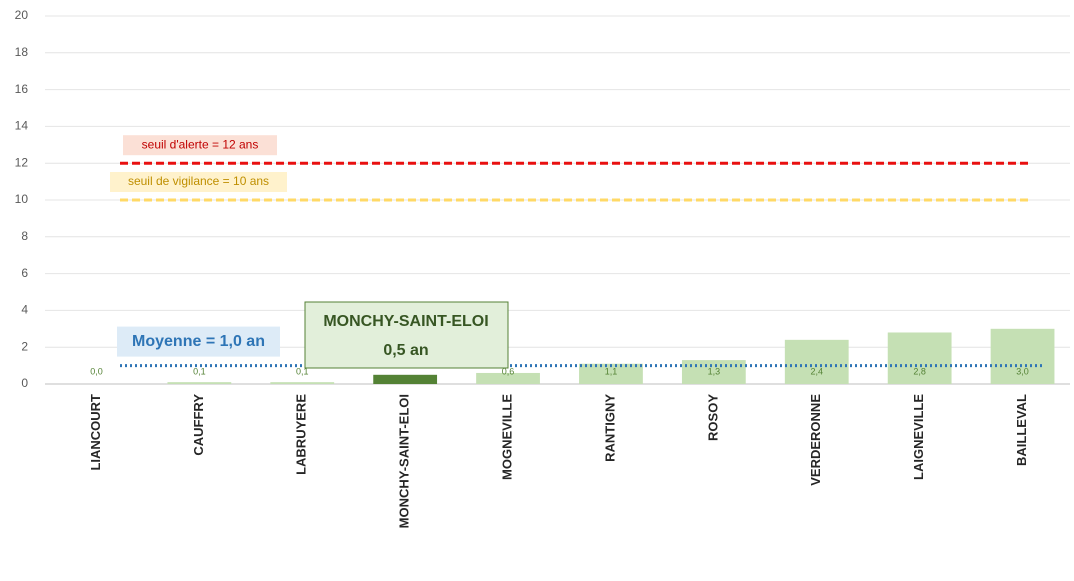 The height and width of the screenshot is (581, 1074). Describe the element at coordinates (404, 461) in the screenshot. I see `x-tick-label: MONCHY-SAINT-ELOI` at that location.